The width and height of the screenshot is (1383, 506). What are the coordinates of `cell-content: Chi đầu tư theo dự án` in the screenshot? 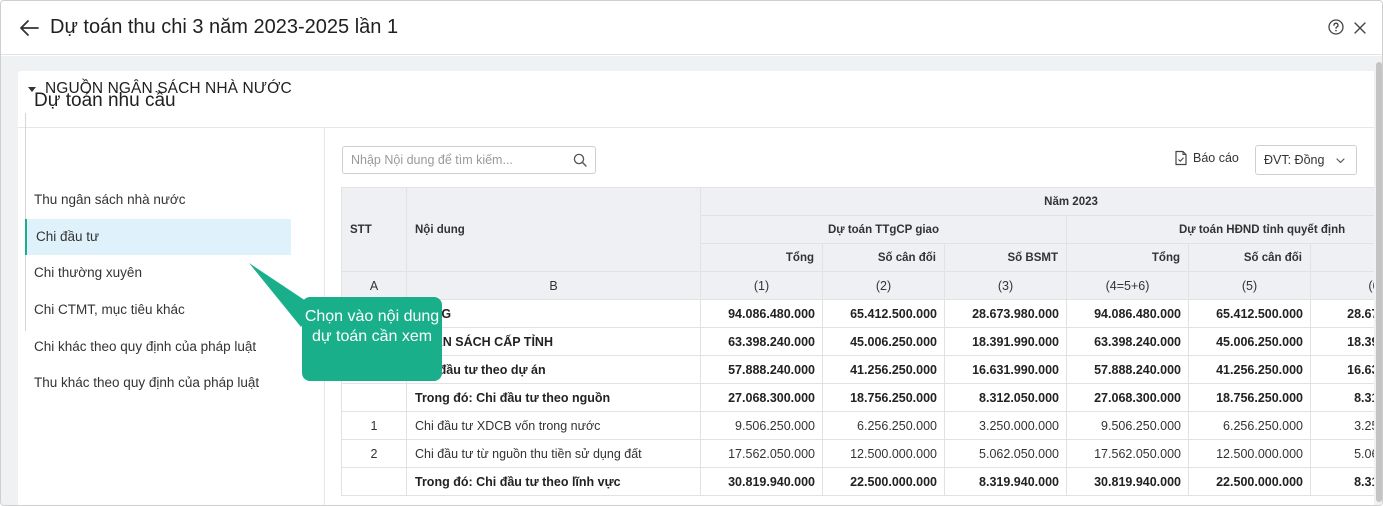 It's located at (553, 369).